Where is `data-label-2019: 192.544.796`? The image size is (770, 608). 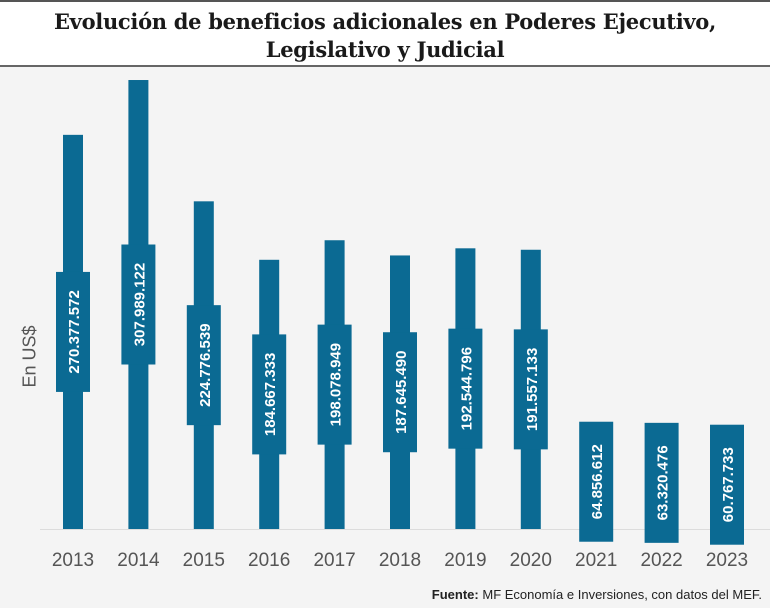
data-label-2019: 192.544.796 is located at coordinates (466, 388).